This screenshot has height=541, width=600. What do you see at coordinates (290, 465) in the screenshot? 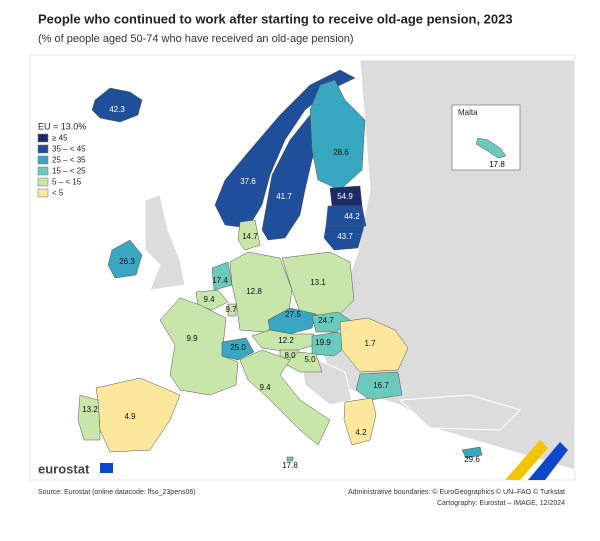
I see `region-label: 17.8` at bounding box center [290, 465].